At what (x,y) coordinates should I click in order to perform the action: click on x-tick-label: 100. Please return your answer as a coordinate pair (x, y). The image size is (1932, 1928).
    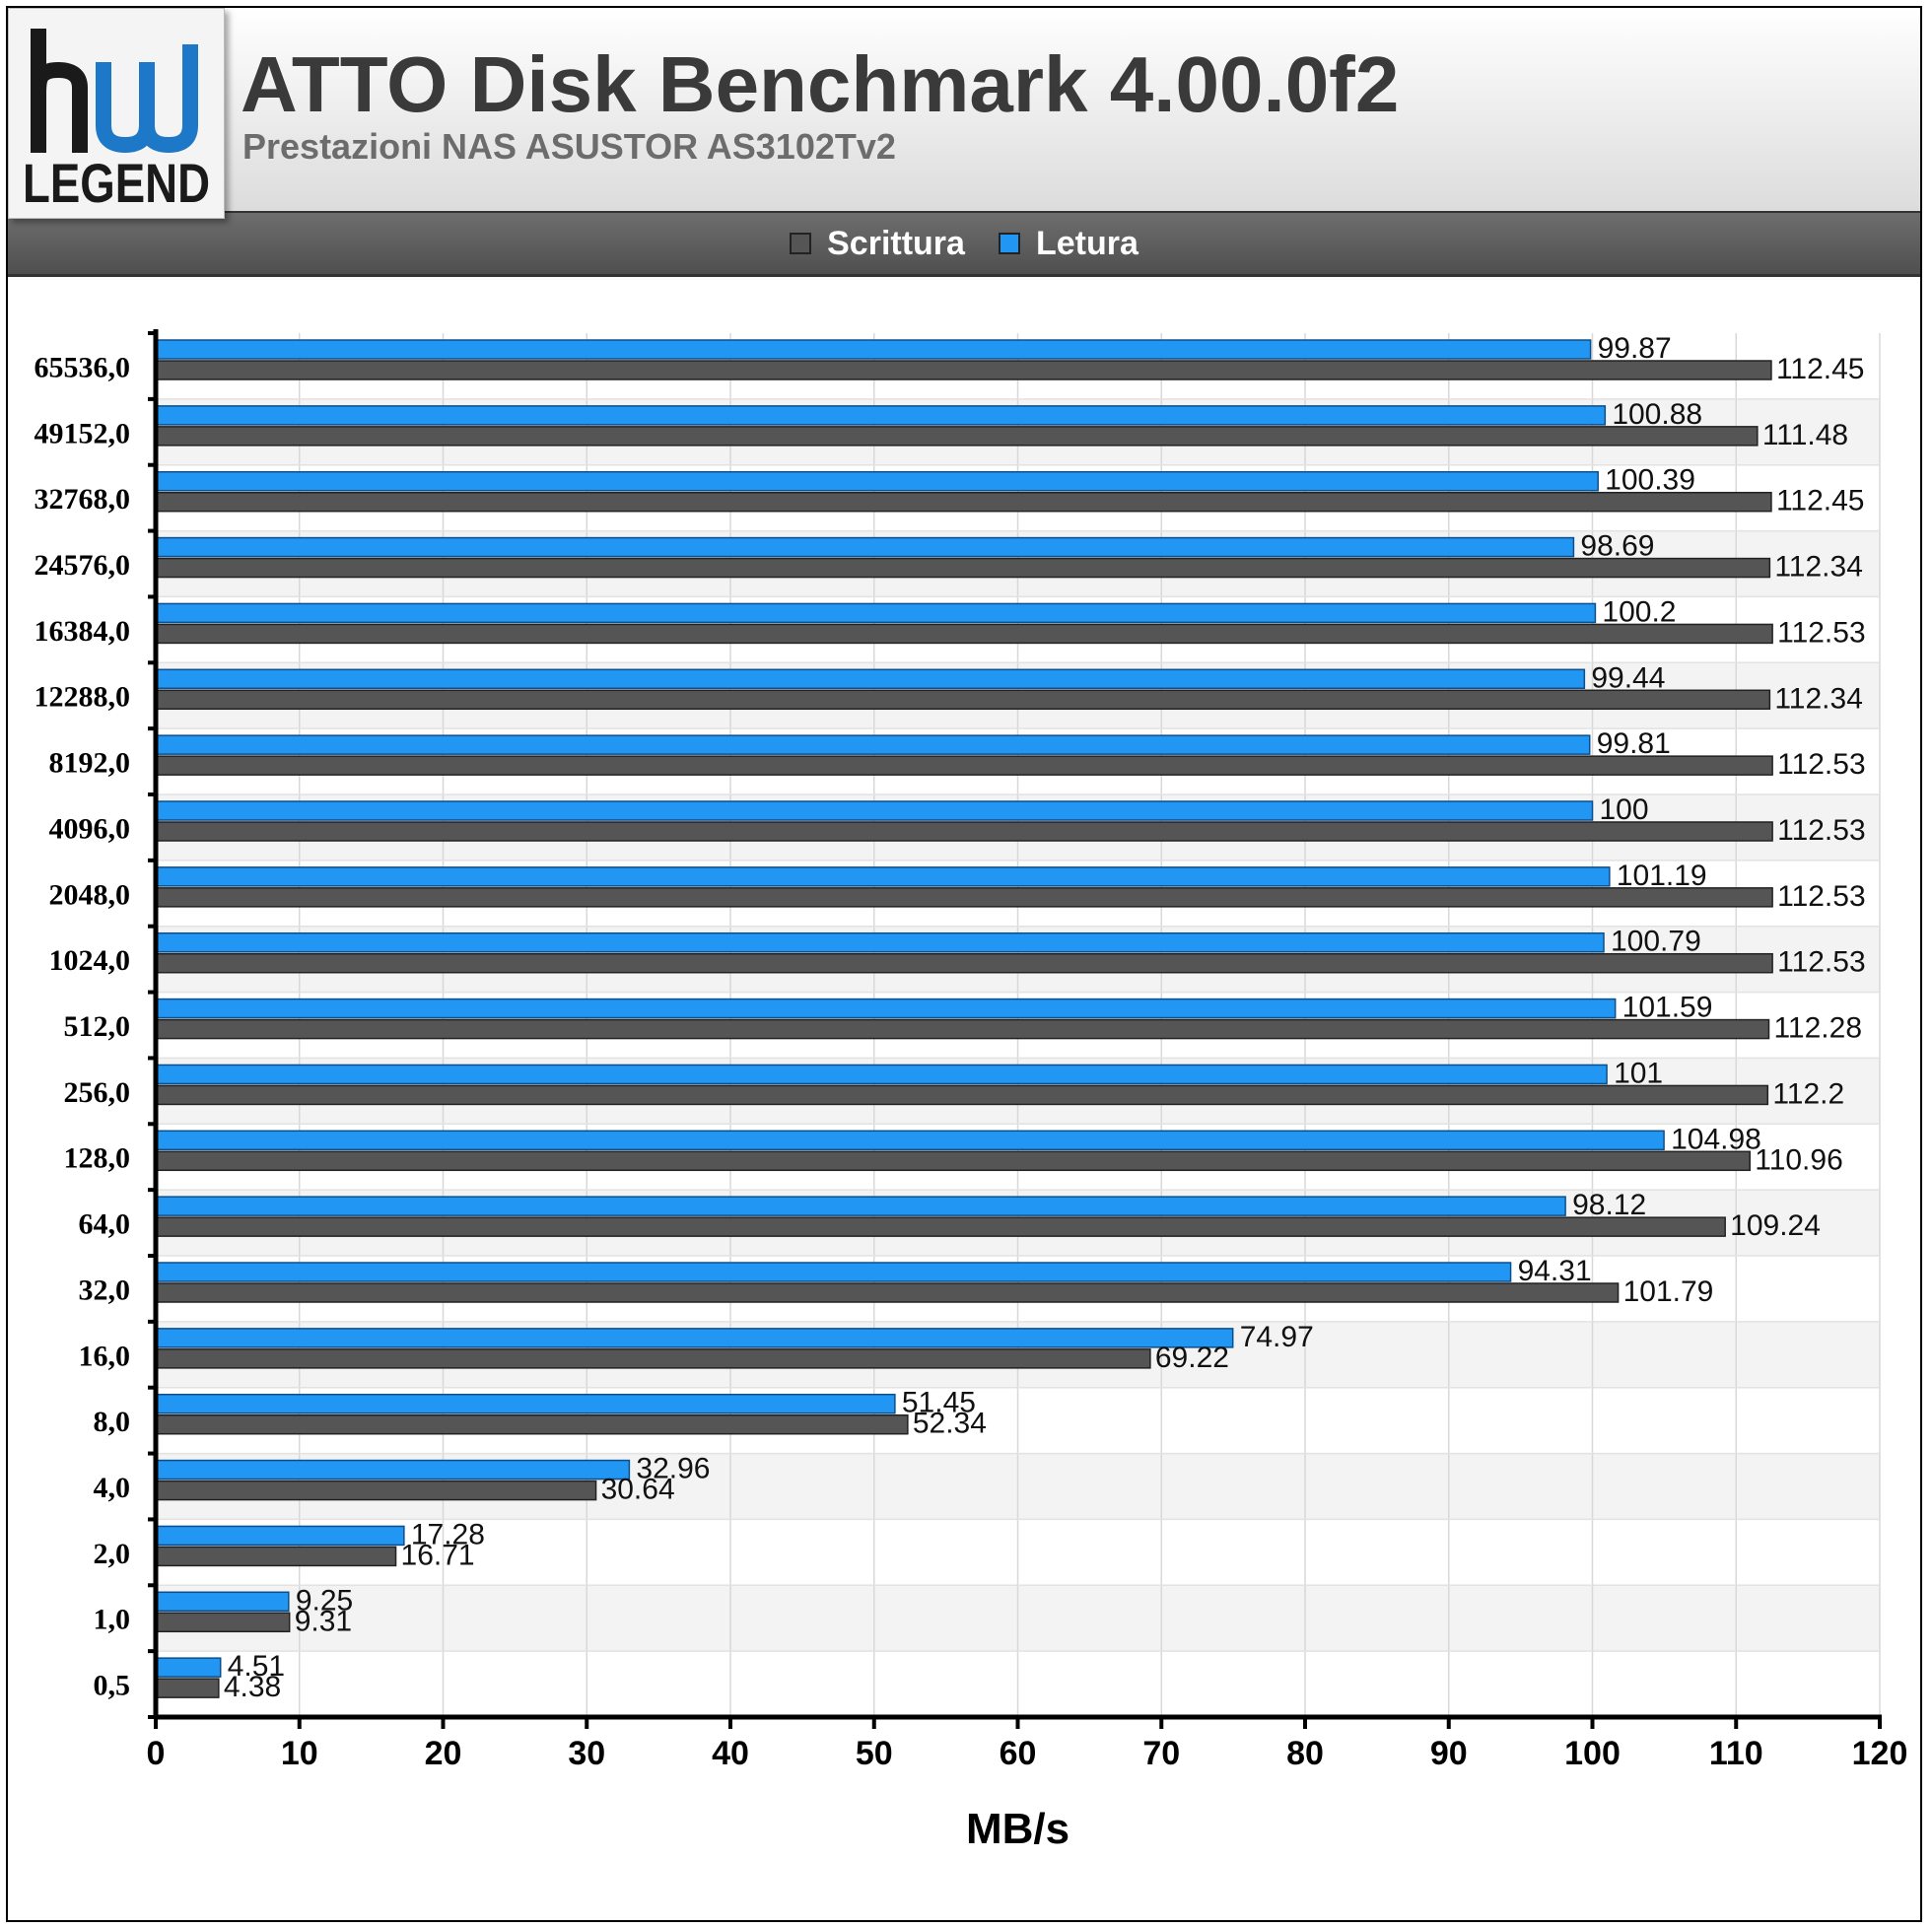
    Looking at the image, I should click on (1593, 1753).